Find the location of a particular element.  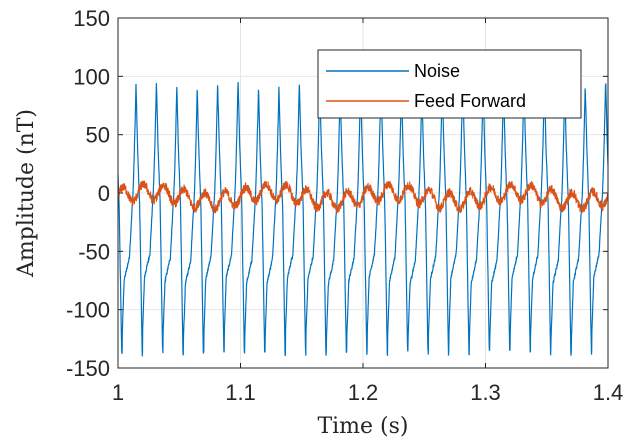

y-tick-labels: 150 100 50 0 -50 -100 -150 is located at coordinates (88, 193).